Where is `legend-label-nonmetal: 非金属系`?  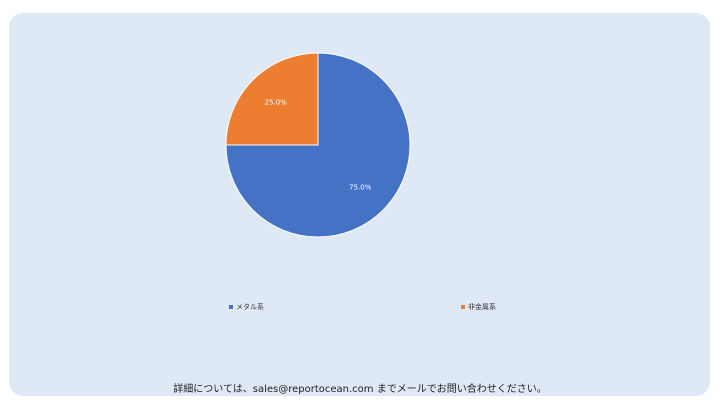 legend-label-nonmetal: 非金属系 is located at coordinates (482, 307).